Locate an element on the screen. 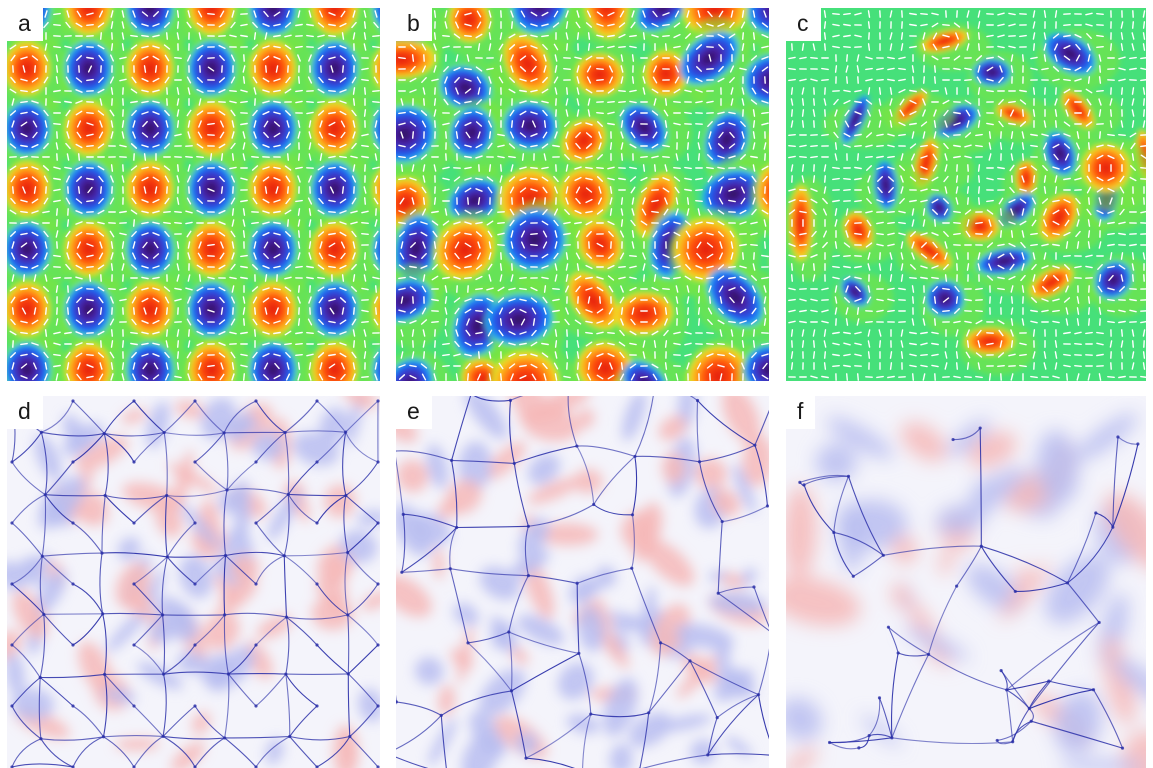 This screenshot has width=1153, height=768. panel-label-a: a is located at coordinates (25, 24).